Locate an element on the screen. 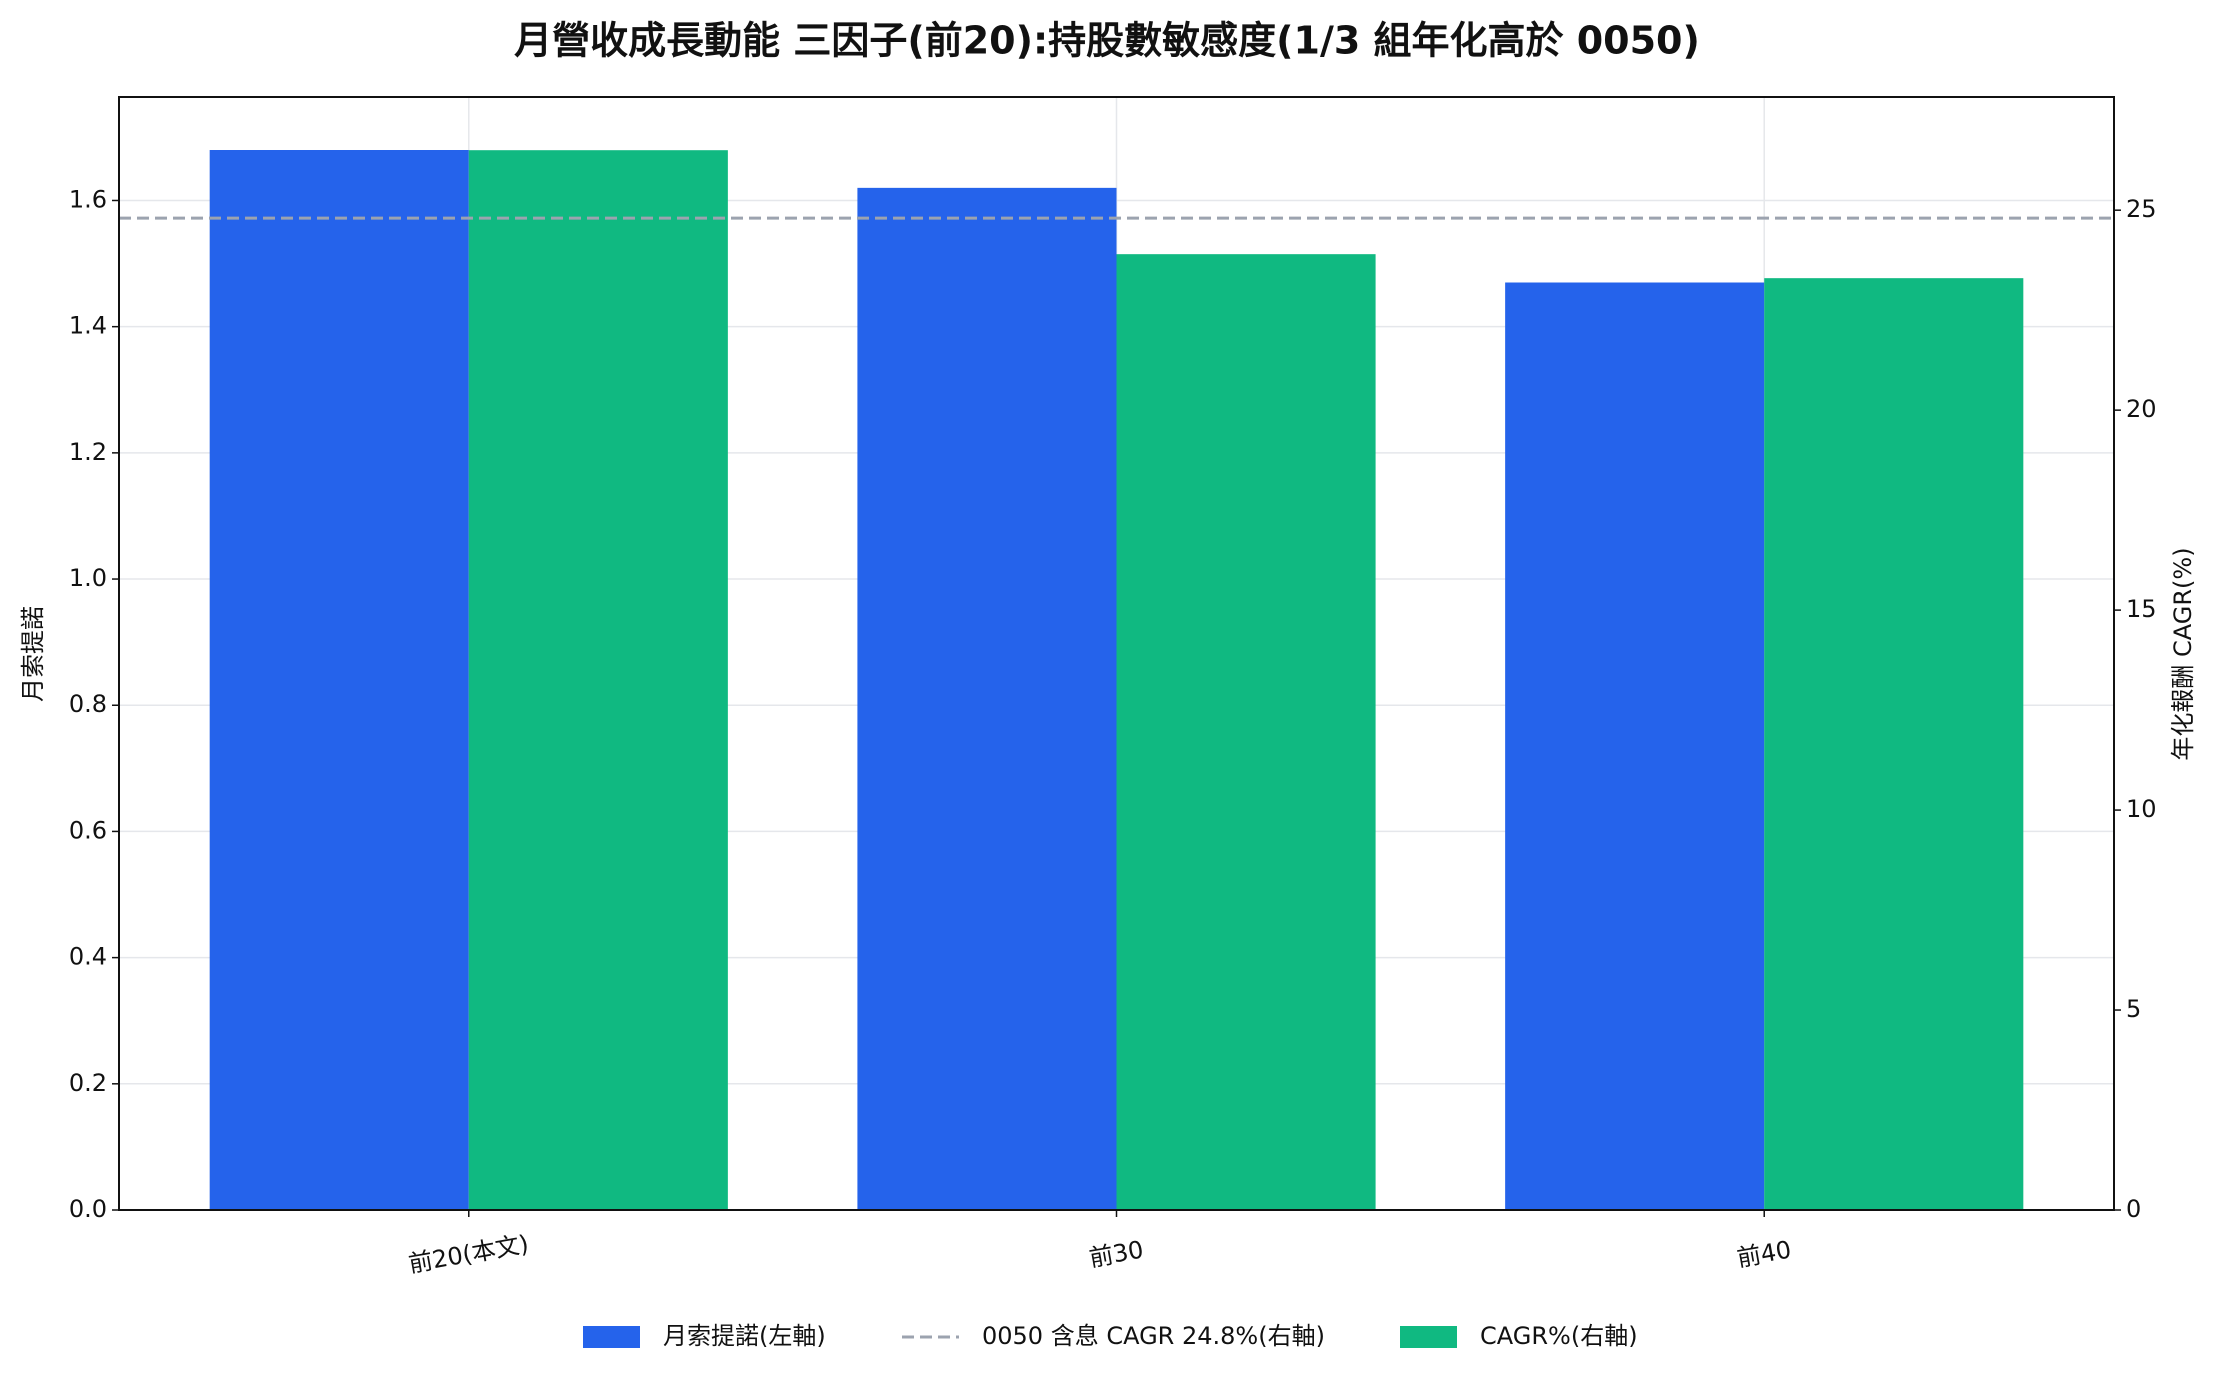  y2-tick-label: 20 is located at coordinates (2141, 409).